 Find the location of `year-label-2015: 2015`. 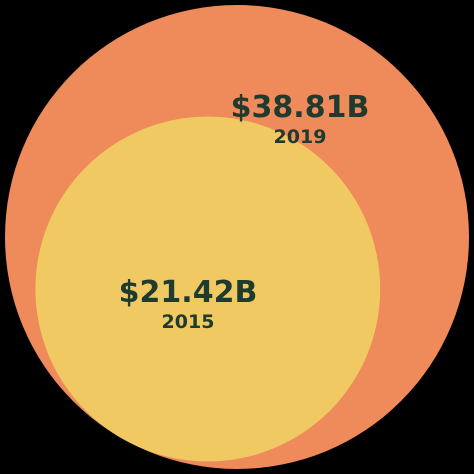

year-label-2015: 2015 is located at coordinates (188, 322).